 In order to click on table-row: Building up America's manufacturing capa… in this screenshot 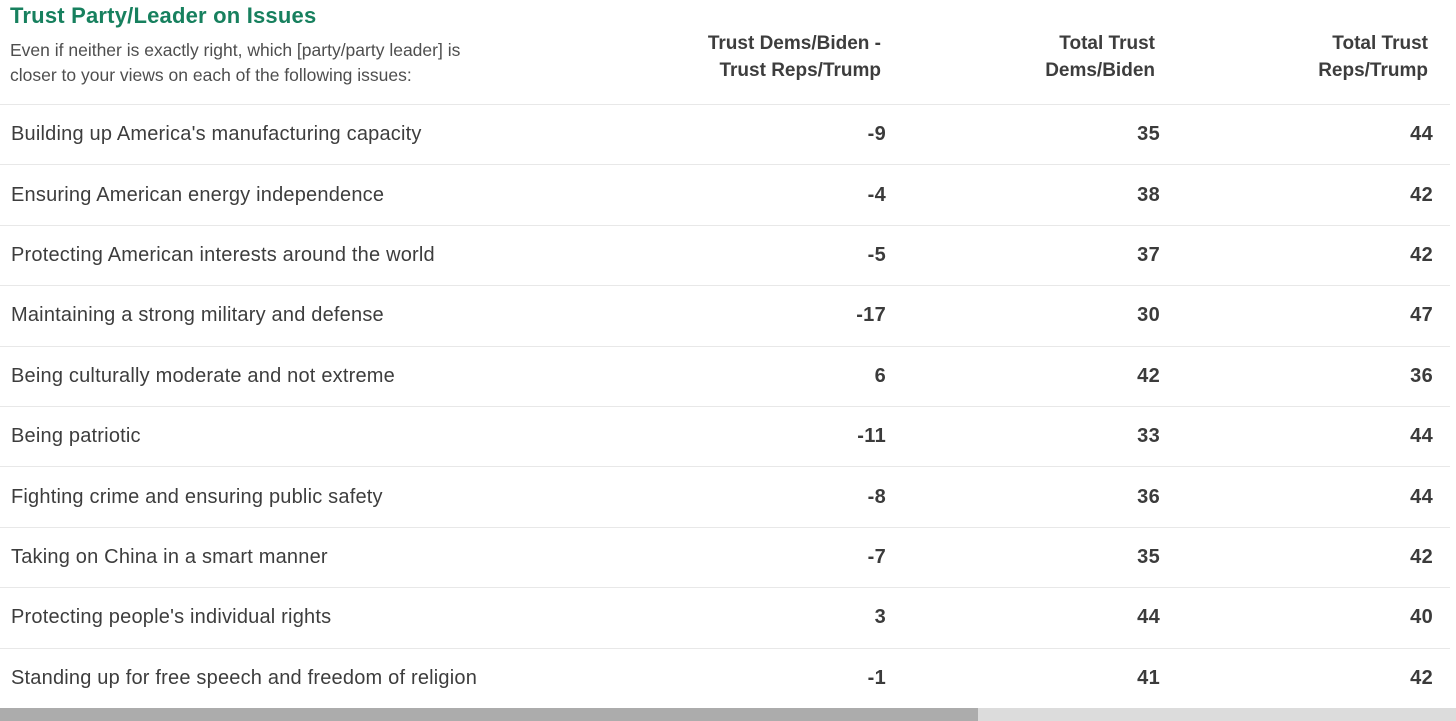, I will do `click(725, 134)`.